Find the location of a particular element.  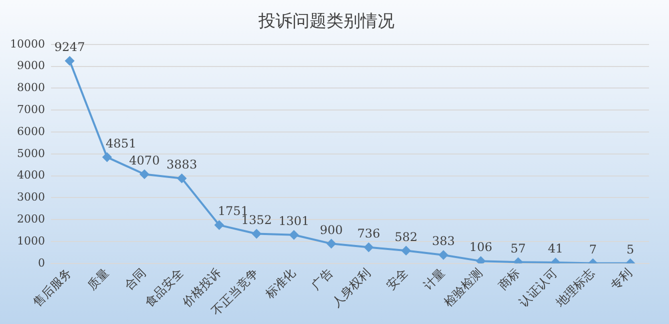

data-label: 7 is located at coordinates (593, 249).